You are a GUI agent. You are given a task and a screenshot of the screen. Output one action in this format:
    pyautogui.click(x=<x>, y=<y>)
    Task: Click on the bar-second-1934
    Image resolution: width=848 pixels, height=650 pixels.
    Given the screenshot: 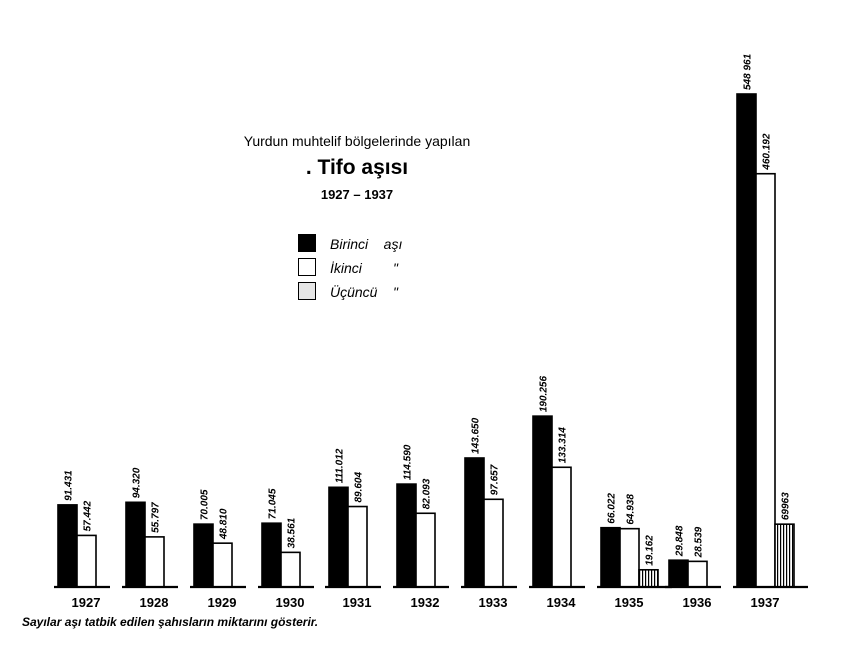 What is the action you would take?
    pyautogui.click(x=561, y=527)
    